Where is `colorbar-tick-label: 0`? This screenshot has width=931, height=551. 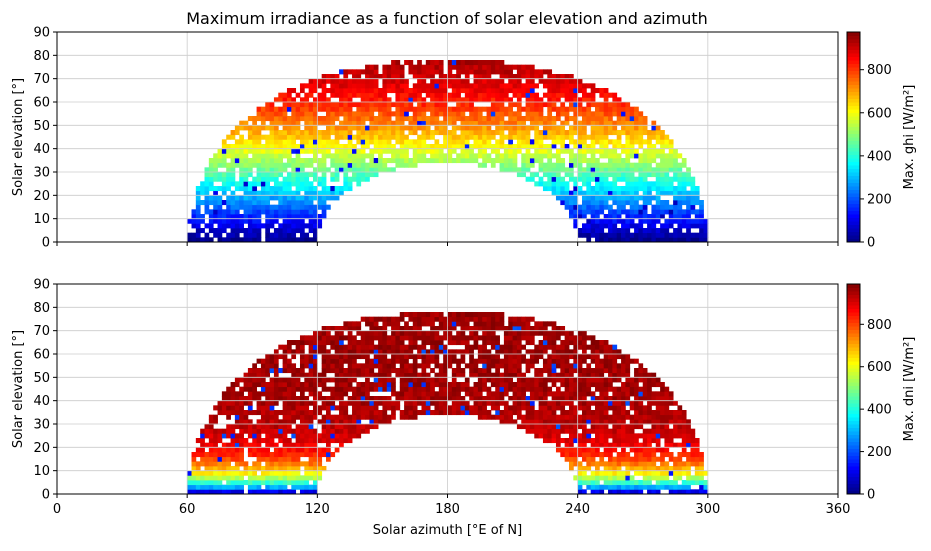
colorbar-tick-label: 0 is located at coordinates (871, 243).